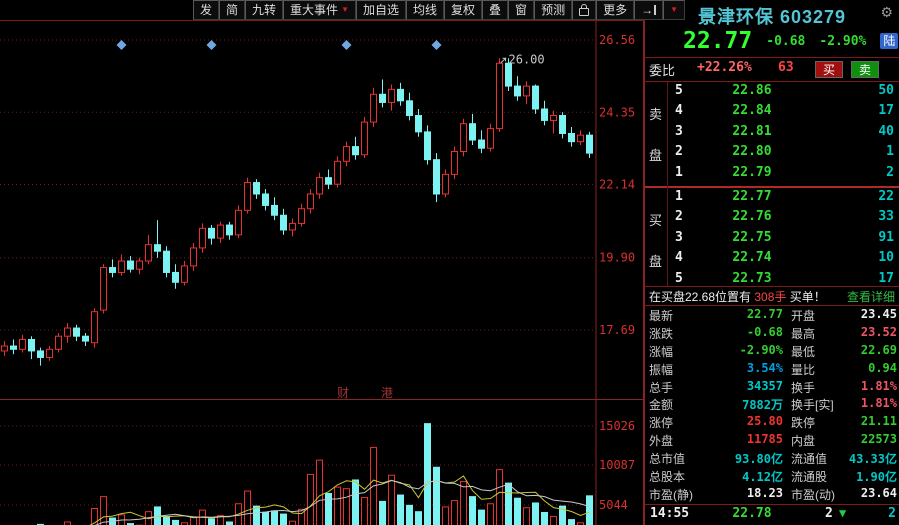 The image size is (899, 525). I want to click on menu-item-9: 预测, so click(553, 10).